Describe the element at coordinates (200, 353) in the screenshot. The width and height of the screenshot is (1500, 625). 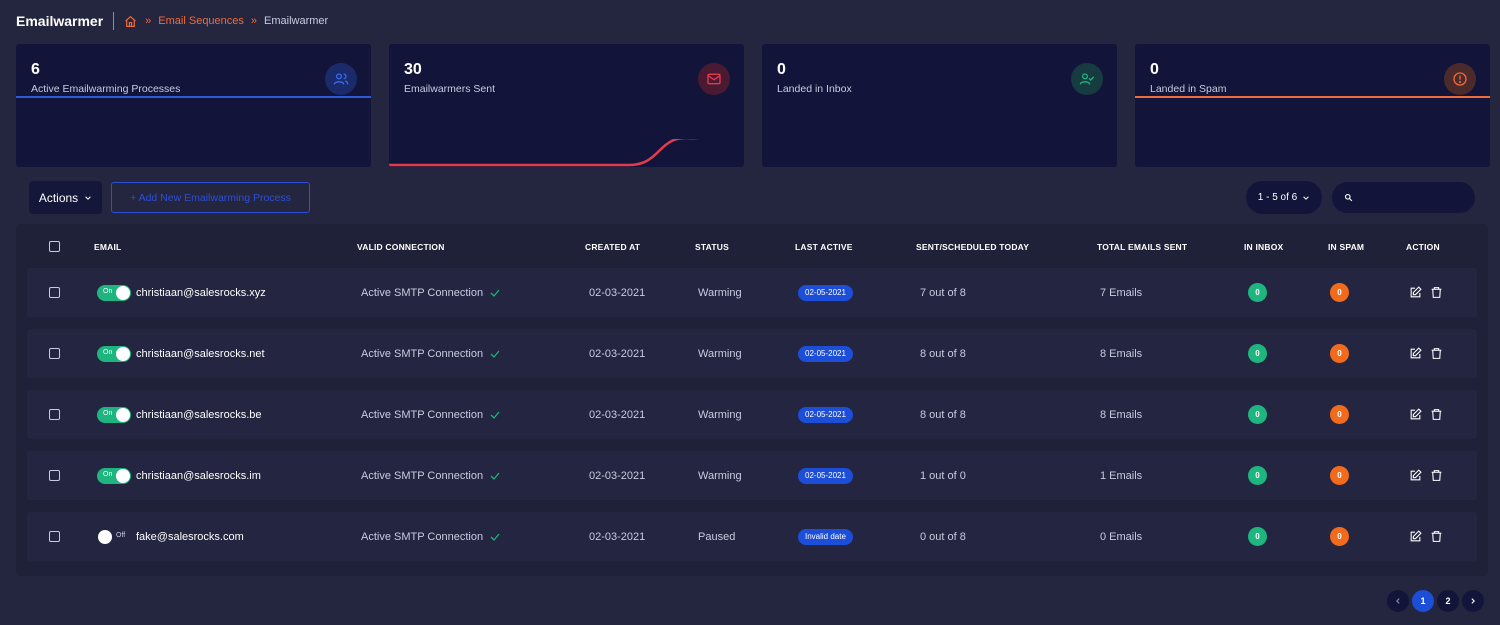
I see `row-email: christiaan@salesrocks.net` at that location.